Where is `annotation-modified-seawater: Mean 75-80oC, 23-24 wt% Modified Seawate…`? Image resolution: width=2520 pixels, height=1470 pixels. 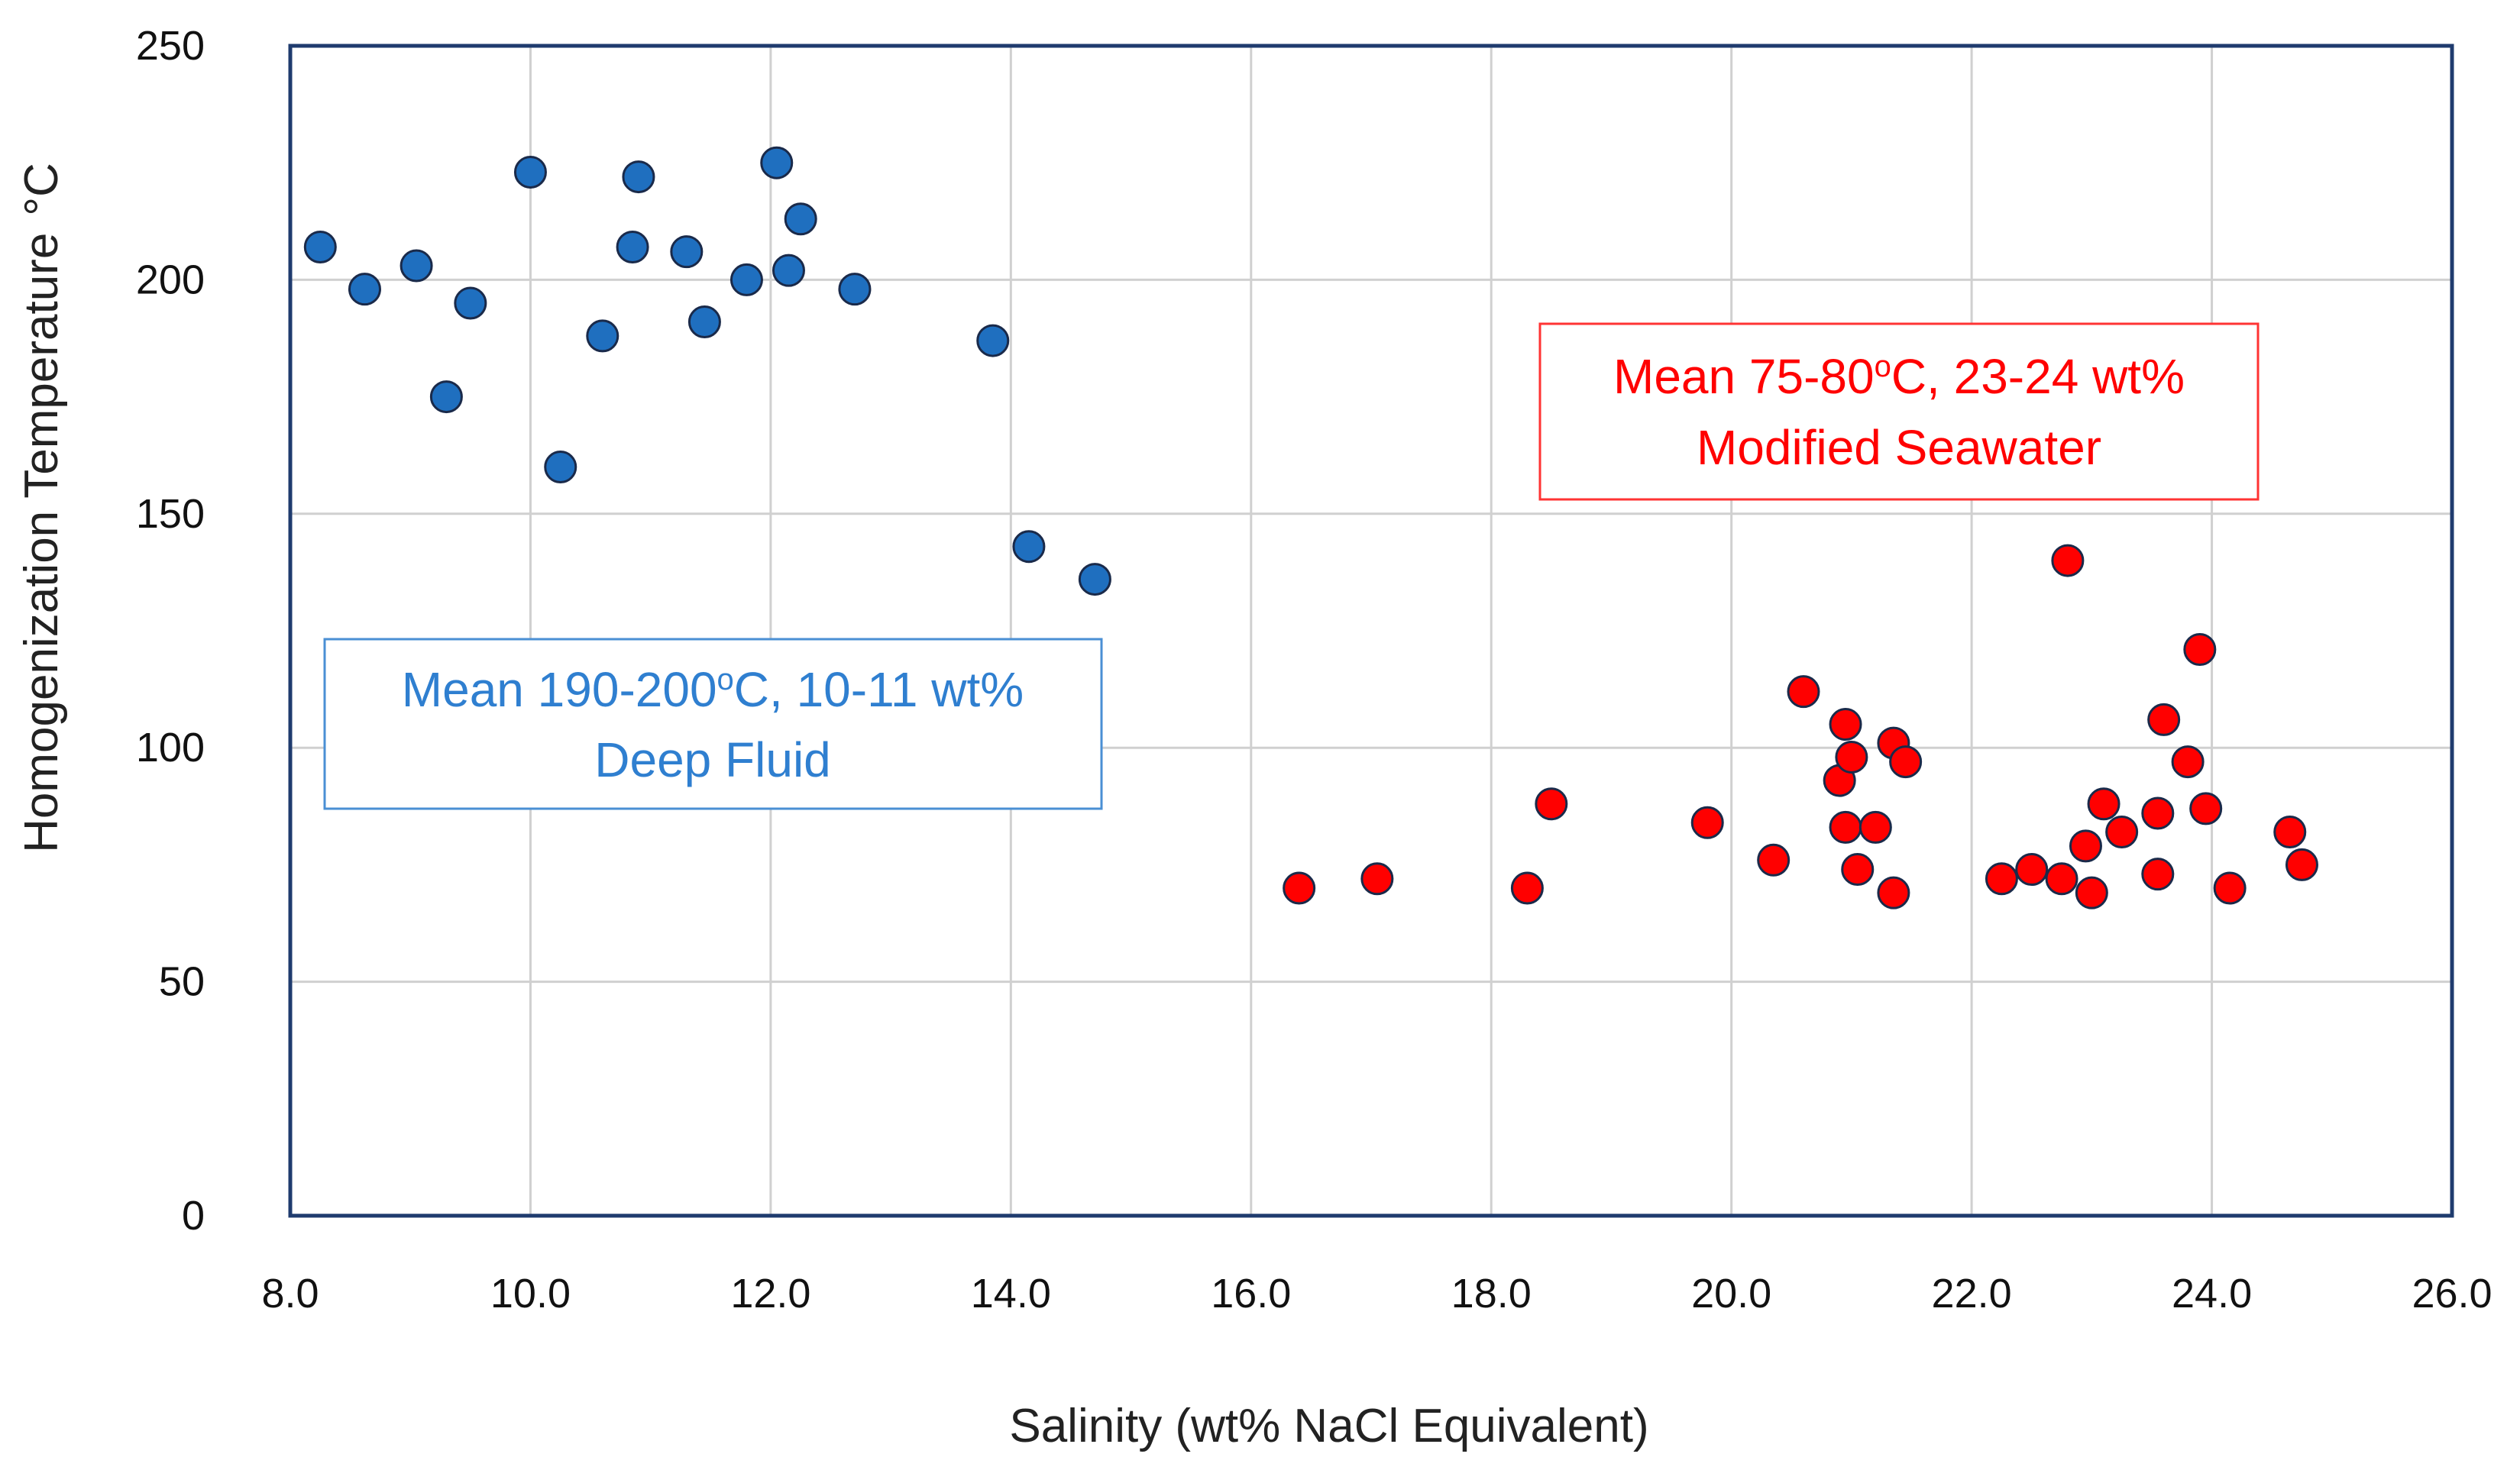
annotation-modified-seawater: Mean 75-80oC, 23-24 wt% Modified Seawate… is located at coordinates (1899, 411).